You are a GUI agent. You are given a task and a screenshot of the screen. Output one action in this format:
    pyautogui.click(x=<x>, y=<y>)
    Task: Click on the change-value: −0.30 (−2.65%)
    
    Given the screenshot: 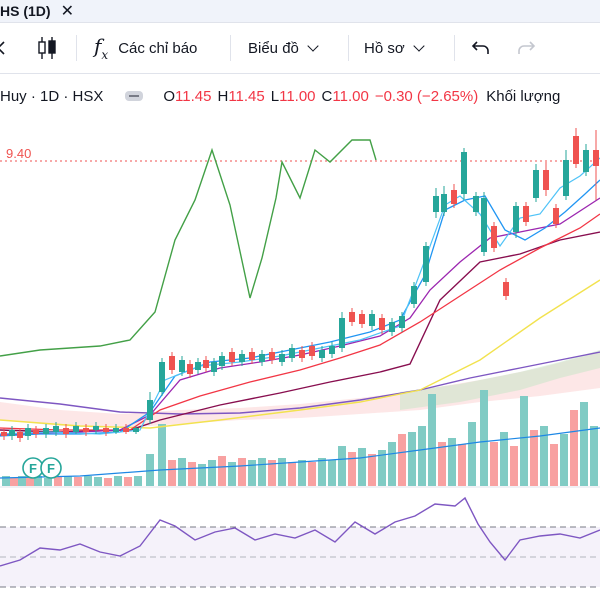 What is the action you would take?
    pyautogui.click(x=426, y=96)
    